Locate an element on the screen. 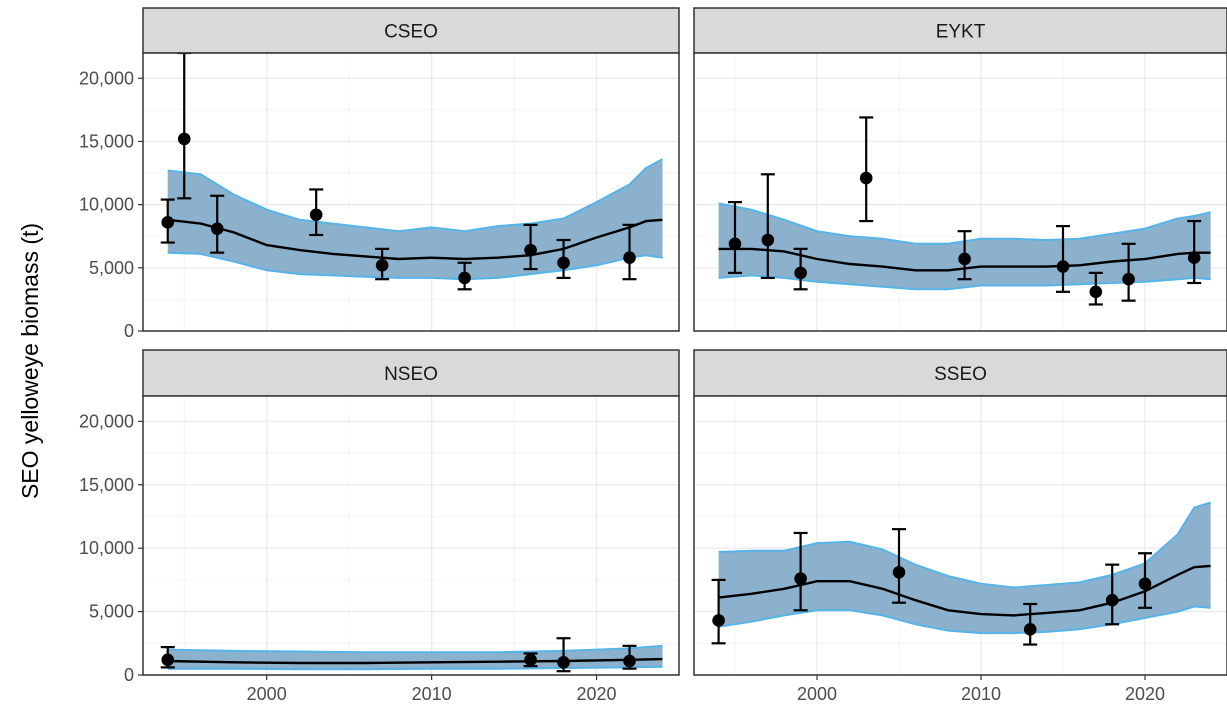  data-layer-cseo is located at coordinates (411, 172).